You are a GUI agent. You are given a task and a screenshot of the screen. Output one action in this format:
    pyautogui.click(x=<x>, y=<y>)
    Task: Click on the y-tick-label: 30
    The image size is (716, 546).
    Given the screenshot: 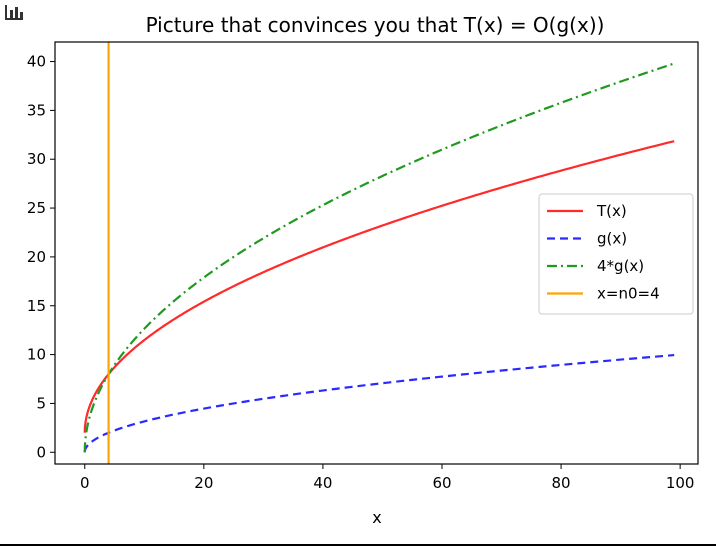 What is the action you would take?
    pyautogui.click(x=36, y=159)
    